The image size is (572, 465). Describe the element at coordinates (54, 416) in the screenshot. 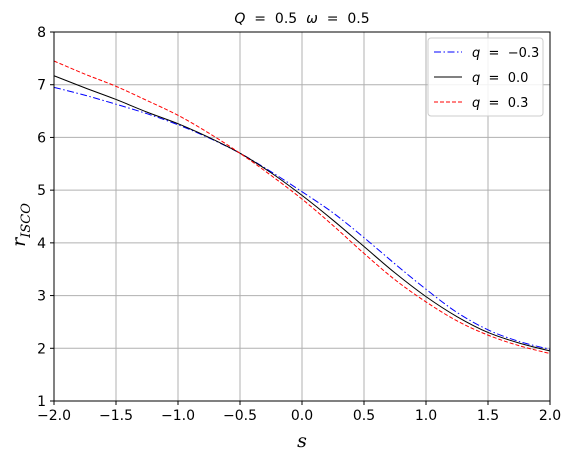

I see `x-tick-label: −2.0` at that location.